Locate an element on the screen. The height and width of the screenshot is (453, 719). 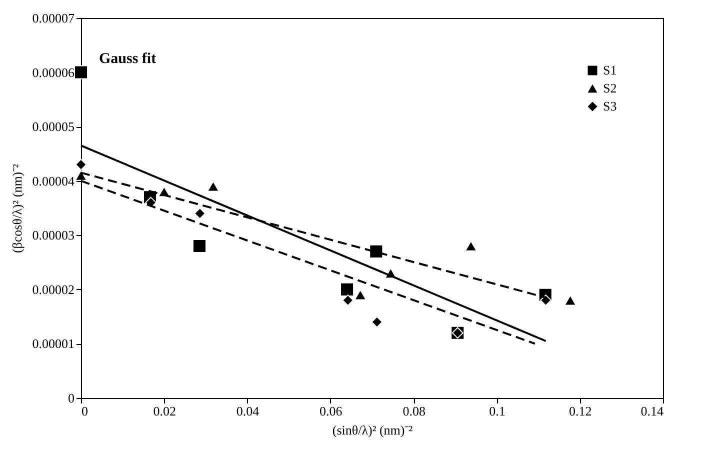
x-tick-label: 0.08 is located at coordinates (414, 411).